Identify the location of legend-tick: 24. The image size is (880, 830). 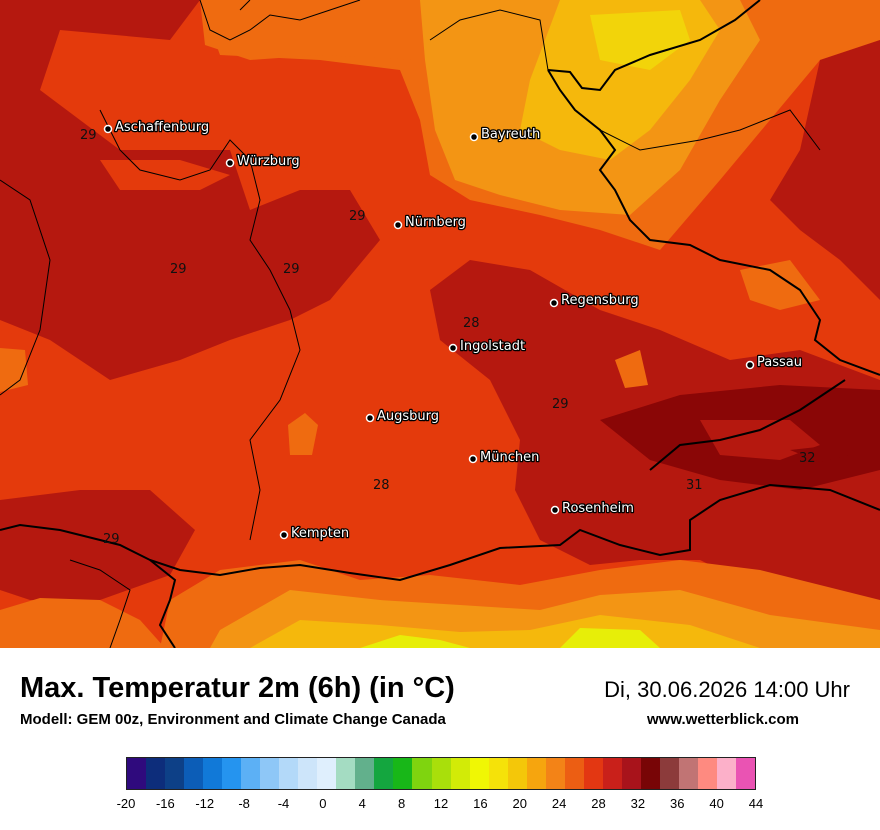
(559, 803).